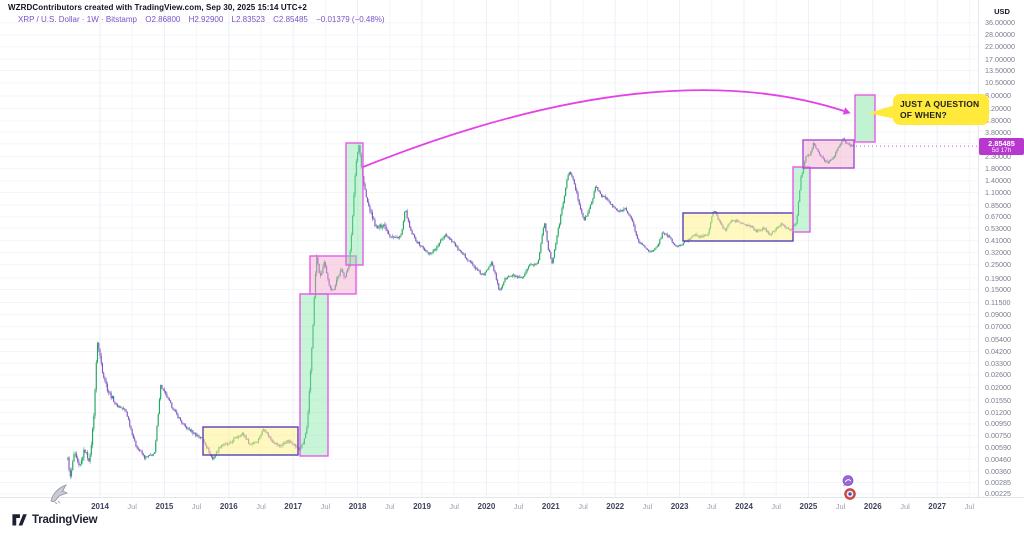 The height and width of the screenshot is (536, 1024). I want to click on target-box-2026, so click(865, 118).